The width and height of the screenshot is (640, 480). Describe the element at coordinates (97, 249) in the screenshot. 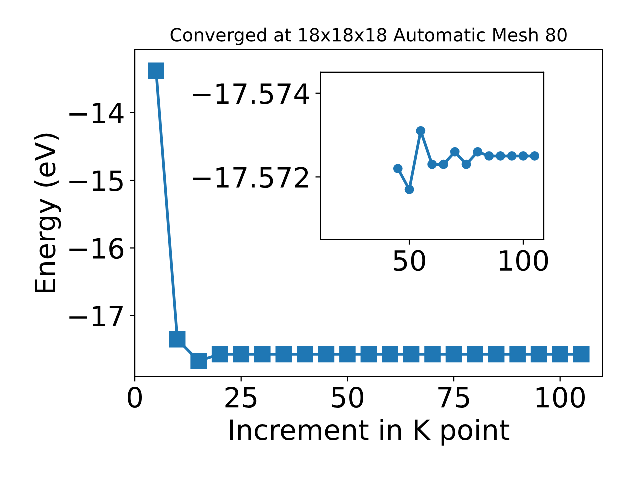

I see `y-tick-label: −16` at that location.